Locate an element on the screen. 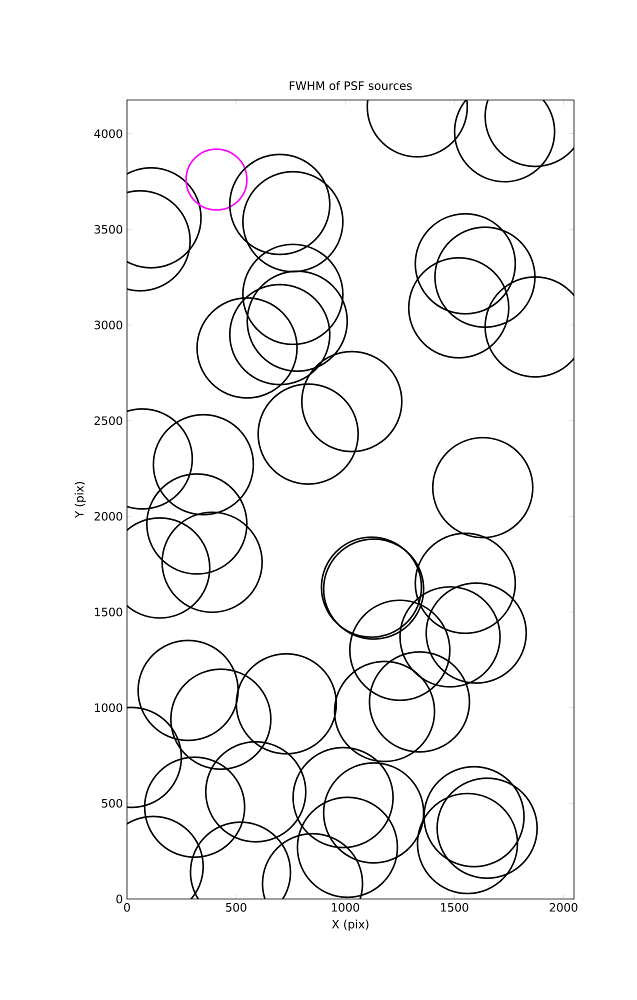 The height and width of the screenshot is (1000, 637). x-tick-label: 2000 is located at coordinates (564, 907).